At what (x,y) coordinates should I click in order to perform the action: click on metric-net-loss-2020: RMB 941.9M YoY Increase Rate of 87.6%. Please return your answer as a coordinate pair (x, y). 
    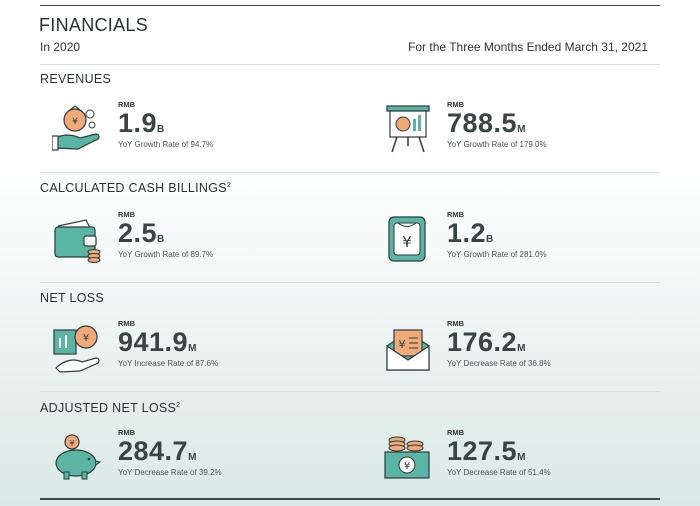
    Looking at the image, I should click on (238, 349).